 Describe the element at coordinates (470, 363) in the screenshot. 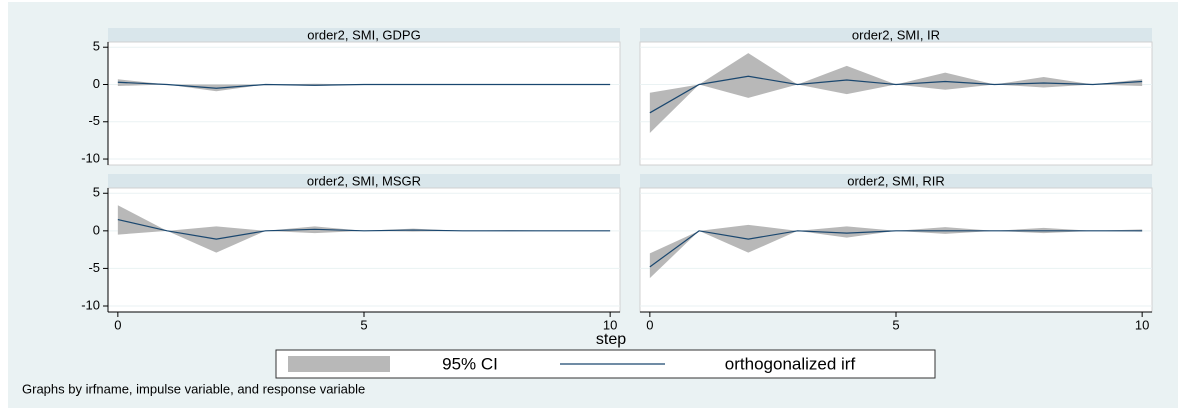

I see `legend-label: 95% CI` at that location.